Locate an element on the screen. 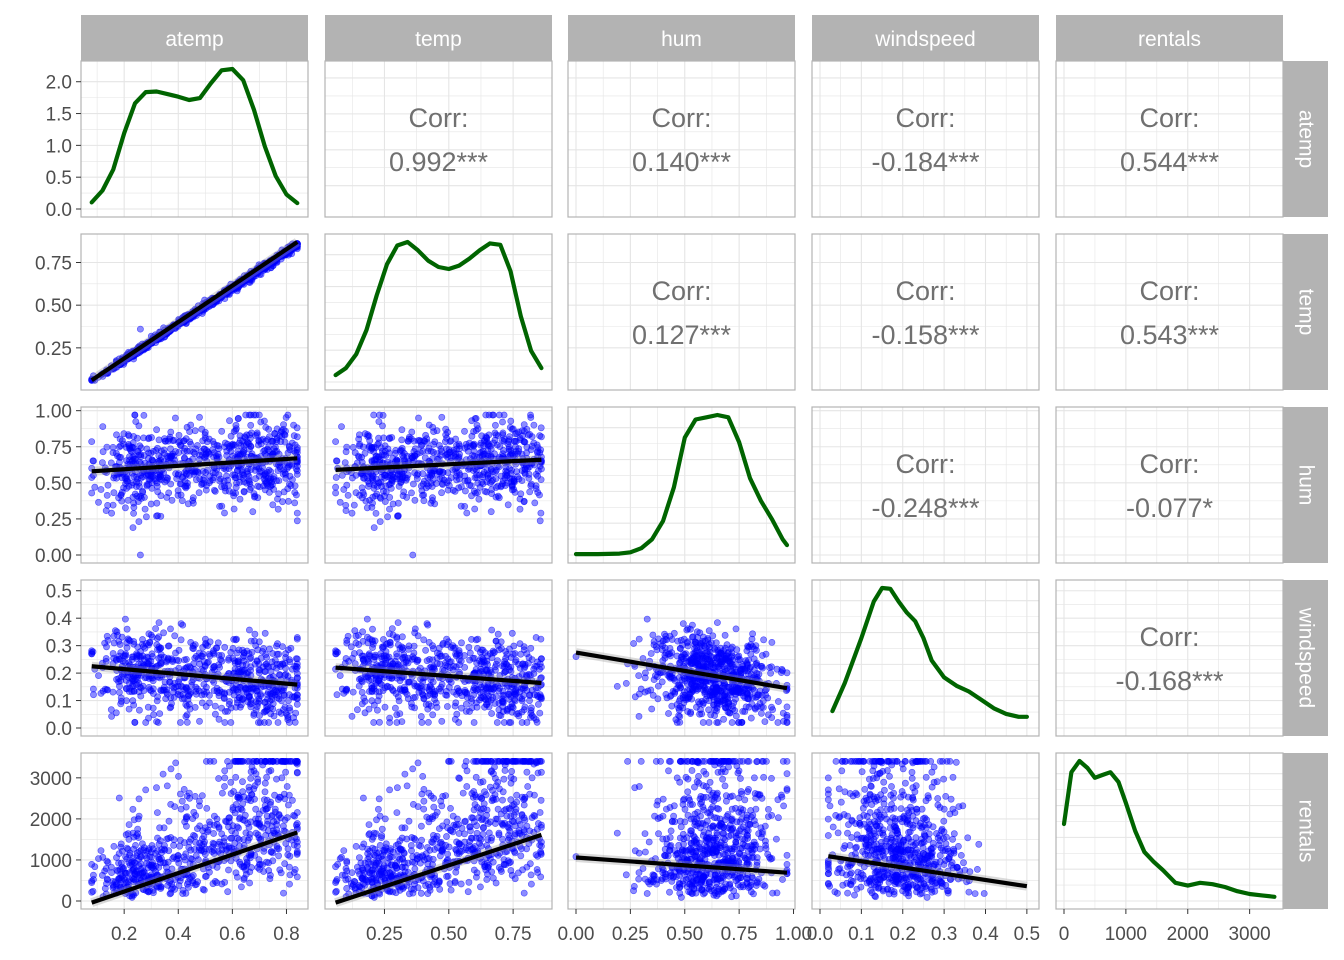 This screenshot has width=1344, height=960. strip-right-hum is located at coordinates (1305, 485).